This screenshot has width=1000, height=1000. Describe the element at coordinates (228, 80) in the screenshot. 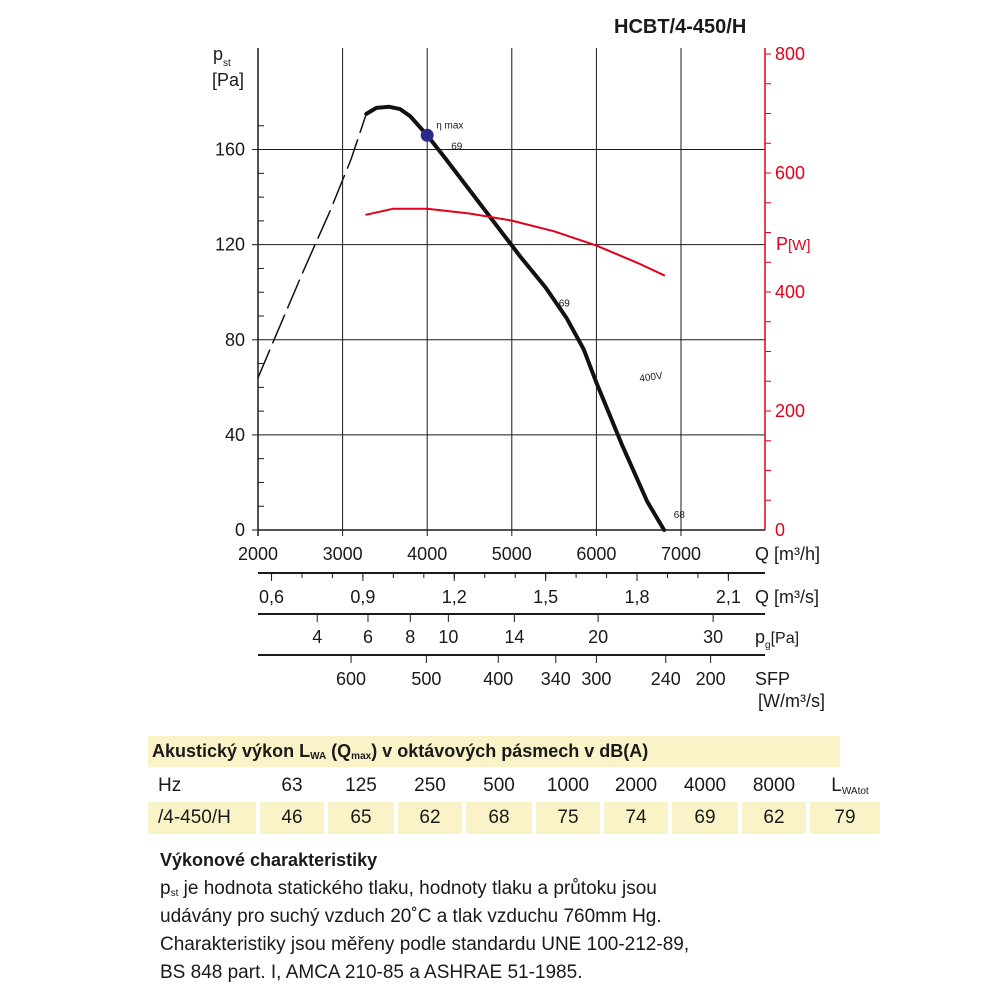

I see `y-axis-left-unit: [Pa]` at that location.